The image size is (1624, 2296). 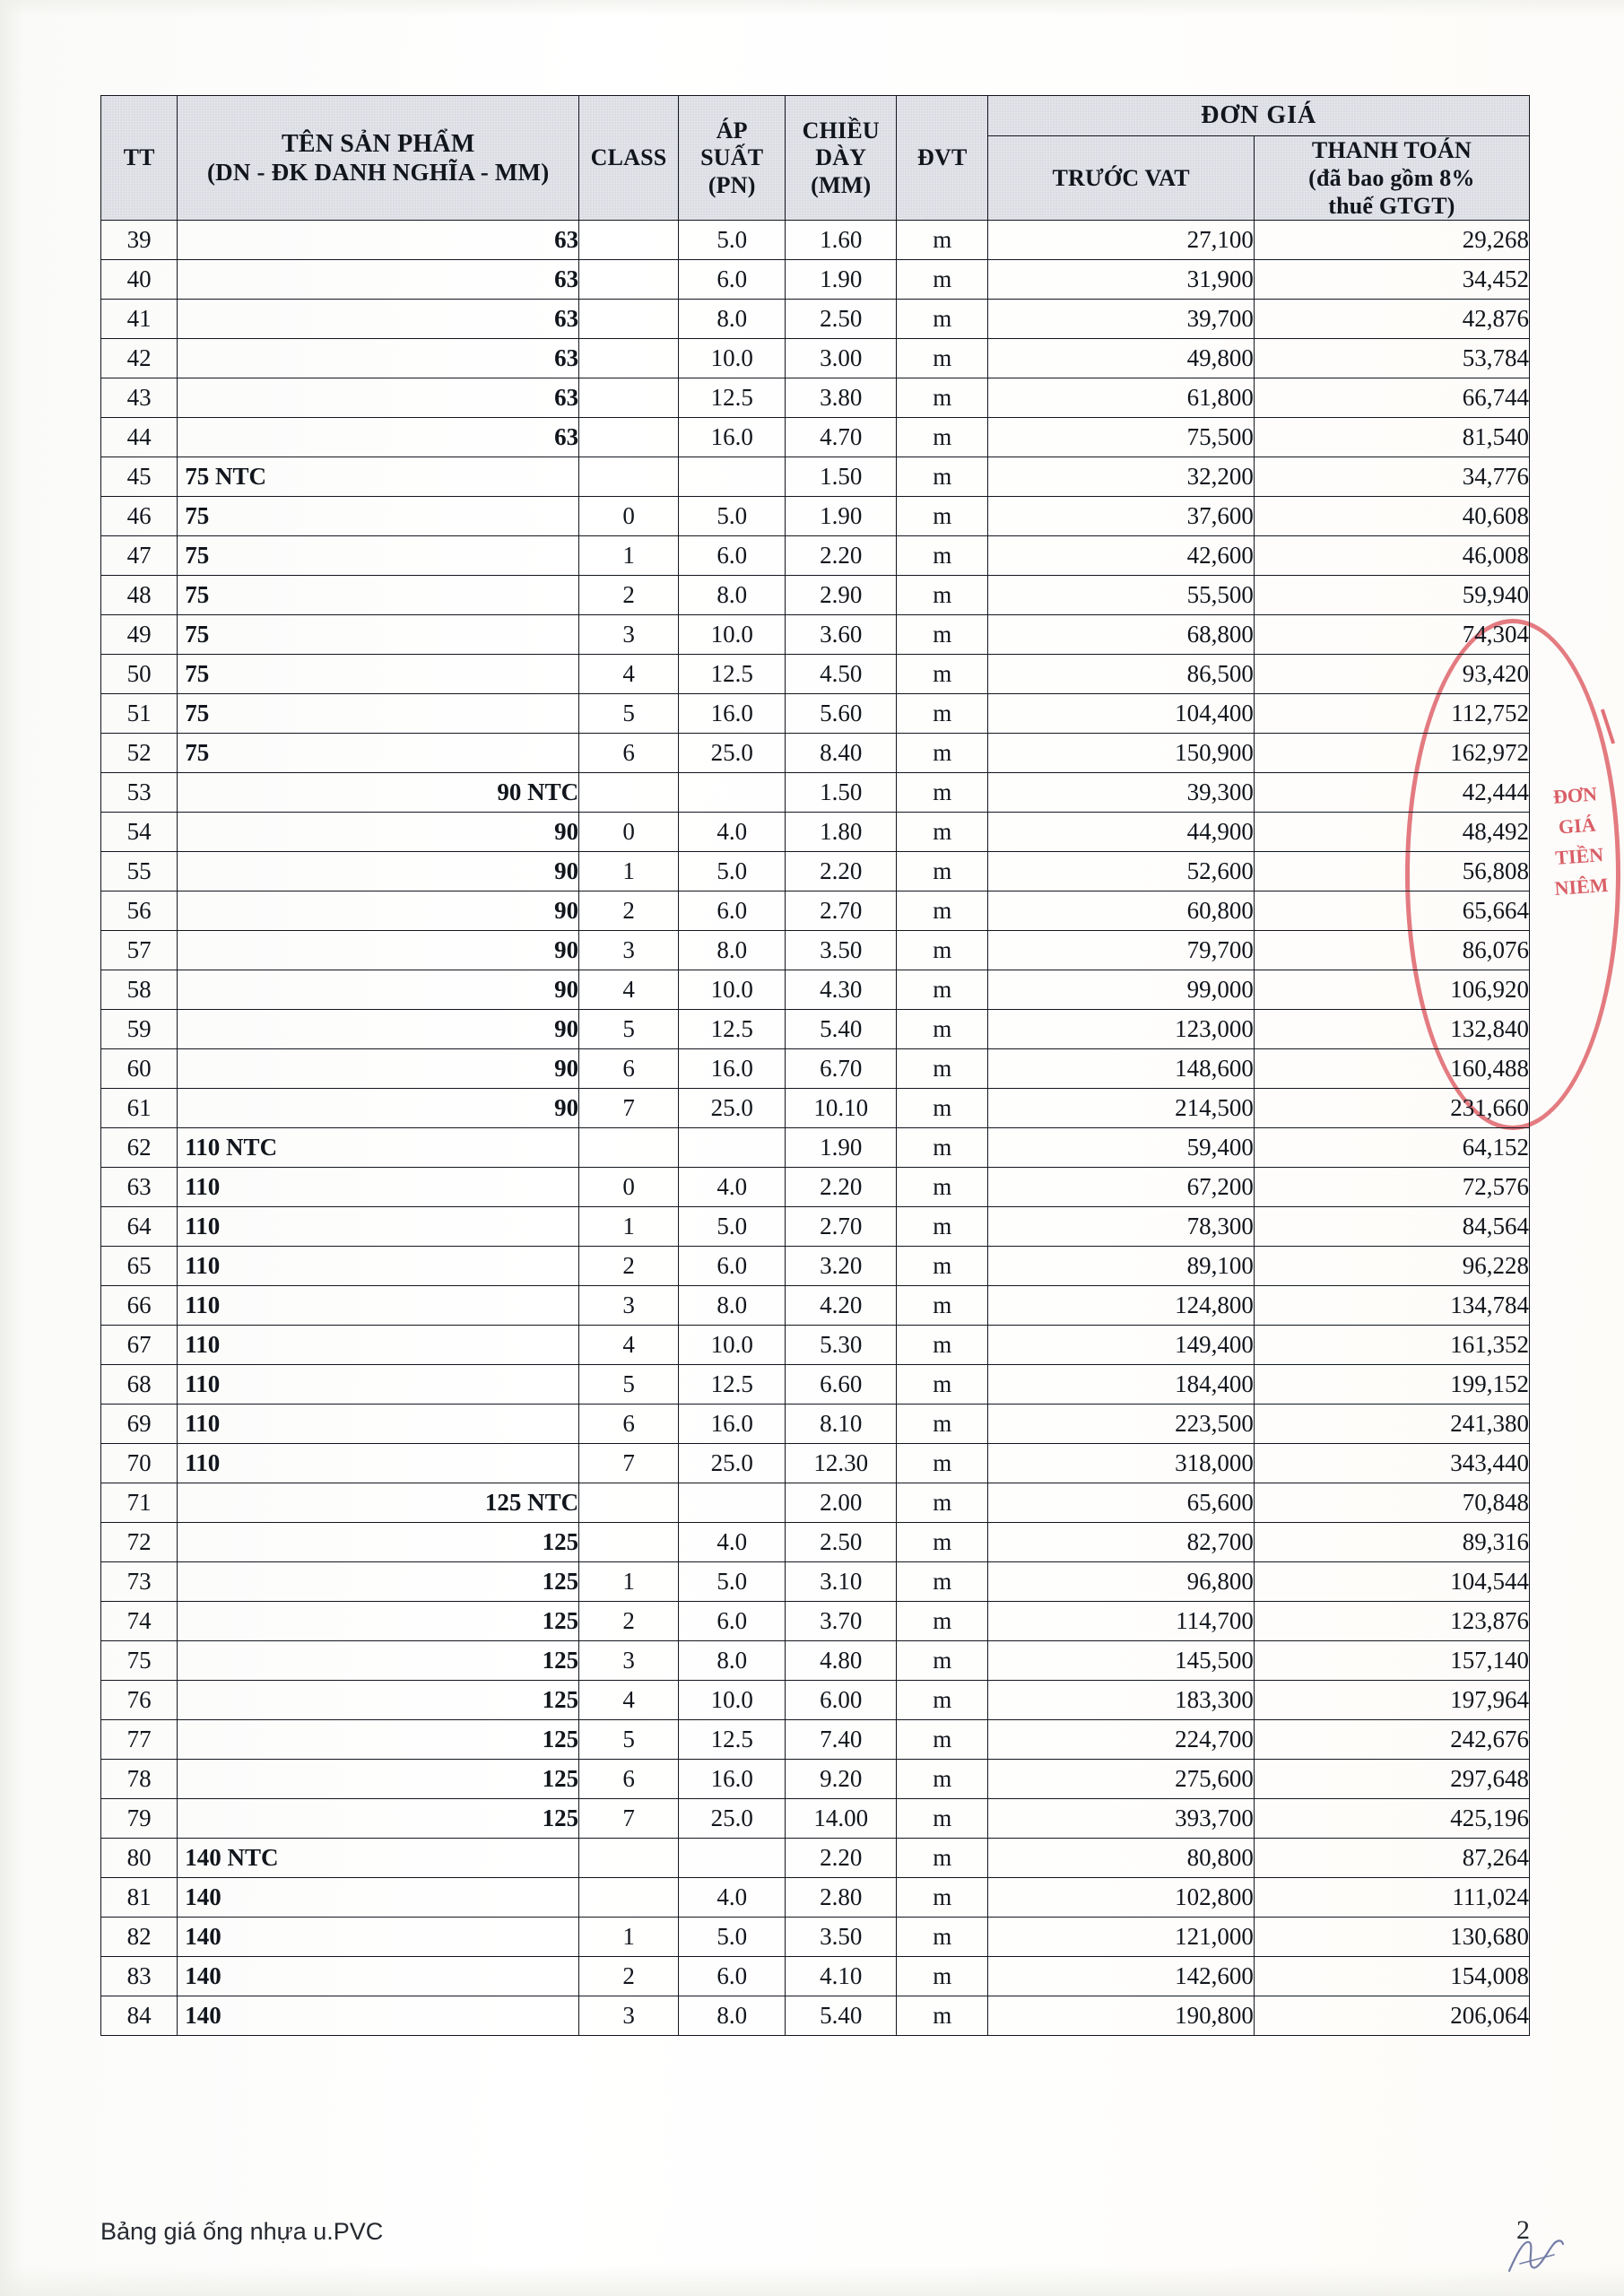 What do you see at coordinates (139, 1937) in the screenshot?
I see `cell-tt: 82` at bounding box center [139, 1937].